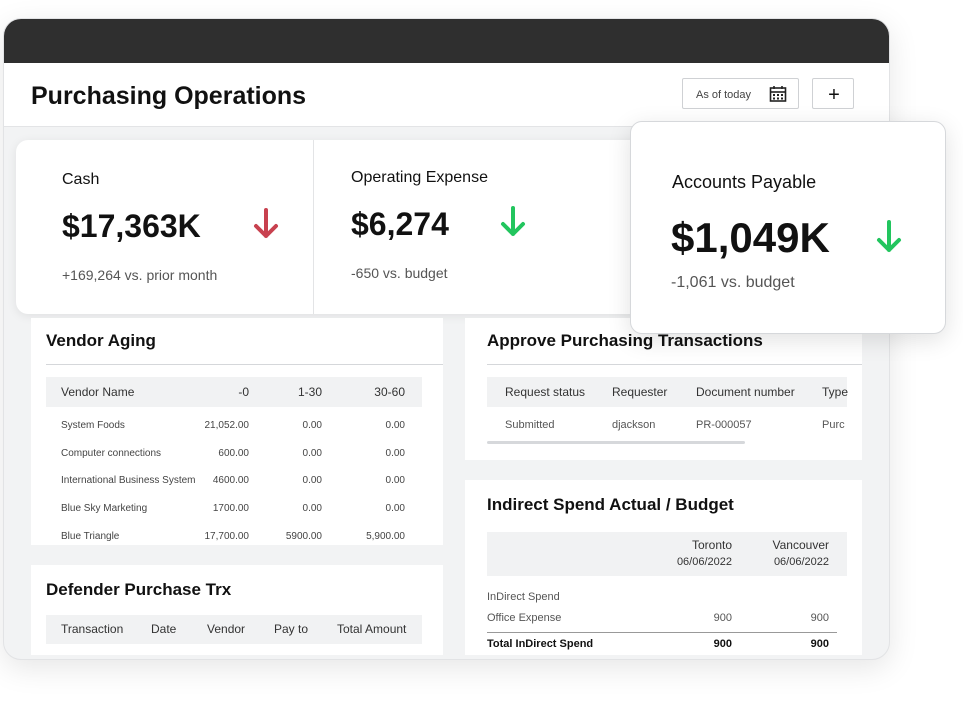 The width and height of the screenshot is (963, 703). Describe the element at coordinates (744, 182) in the screenshot. I see `kpi-label: Accounts Payable` at that location.